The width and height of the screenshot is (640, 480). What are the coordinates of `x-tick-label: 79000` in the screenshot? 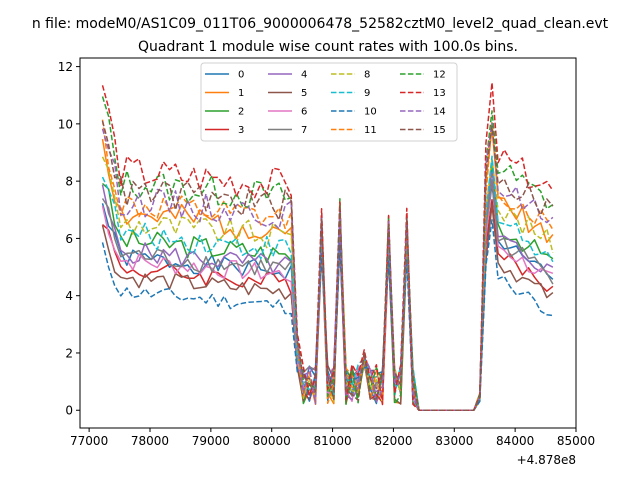 It's located at (211, 441).